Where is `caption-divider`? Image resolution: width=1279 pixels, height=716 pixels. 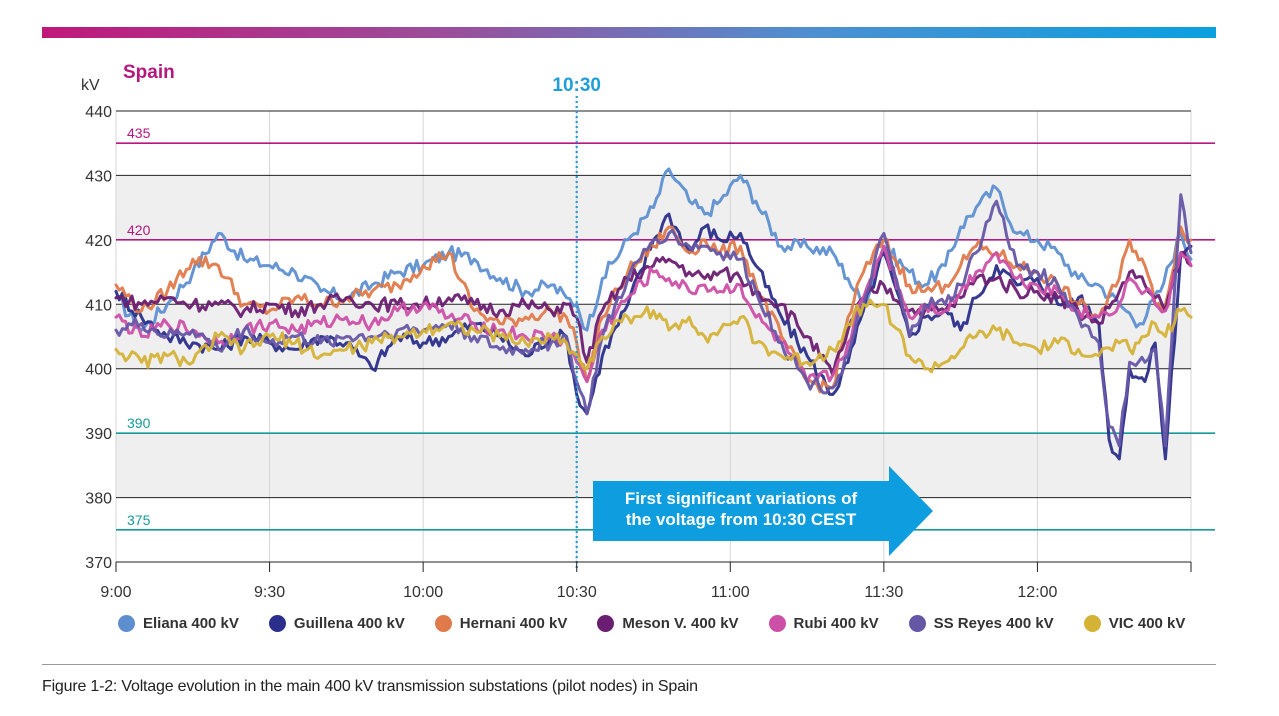
caption-divider is located at coordinates (629, 664).